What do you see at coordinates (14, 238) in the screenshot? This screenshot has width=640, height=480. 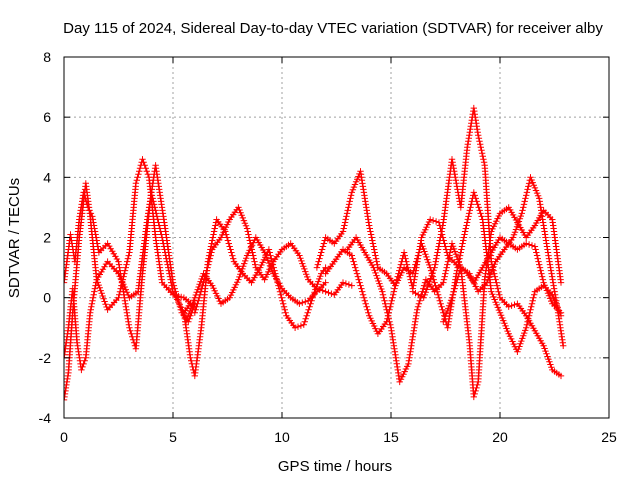 I see `y-axis-label: SDTVAR / TECUs` at bounding box center [14, 238].